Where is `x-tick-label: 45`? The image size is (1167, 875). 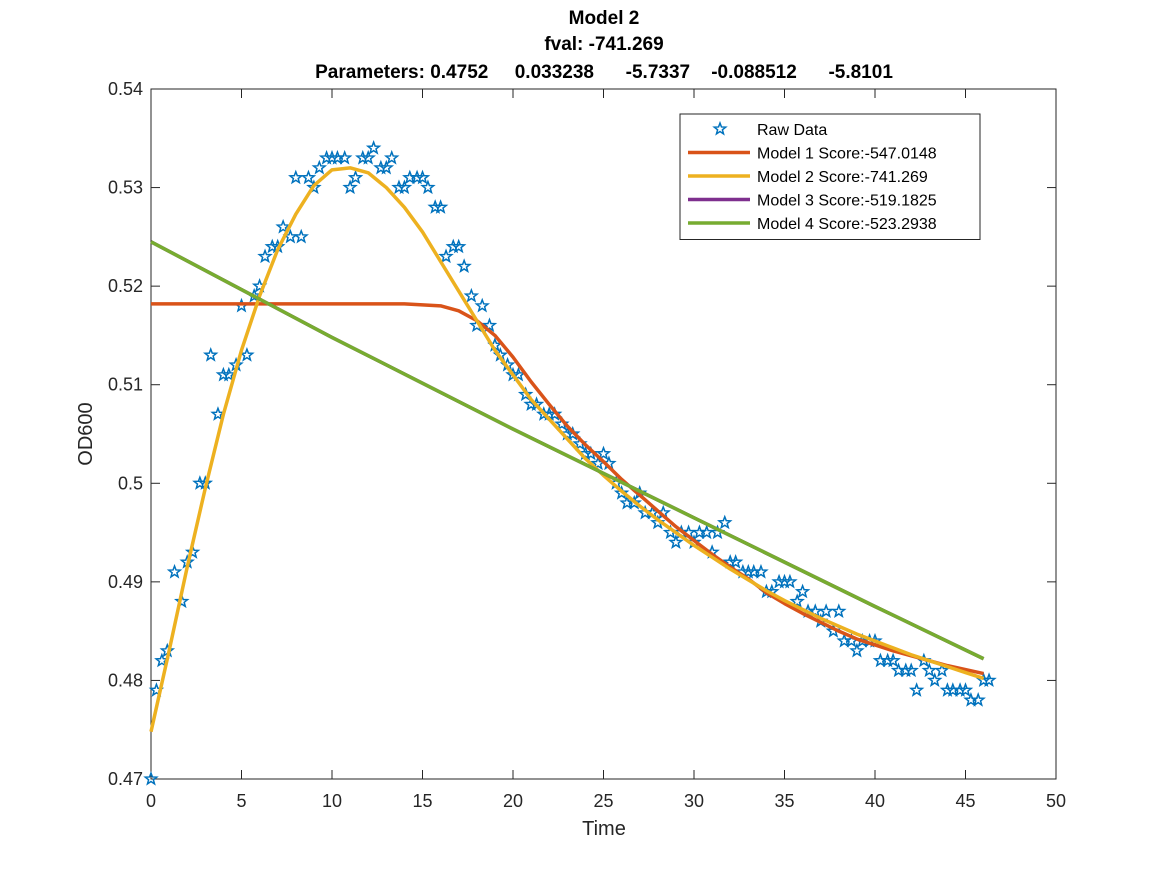
x-tick-label: 45 is located at coordinates (965, 801).